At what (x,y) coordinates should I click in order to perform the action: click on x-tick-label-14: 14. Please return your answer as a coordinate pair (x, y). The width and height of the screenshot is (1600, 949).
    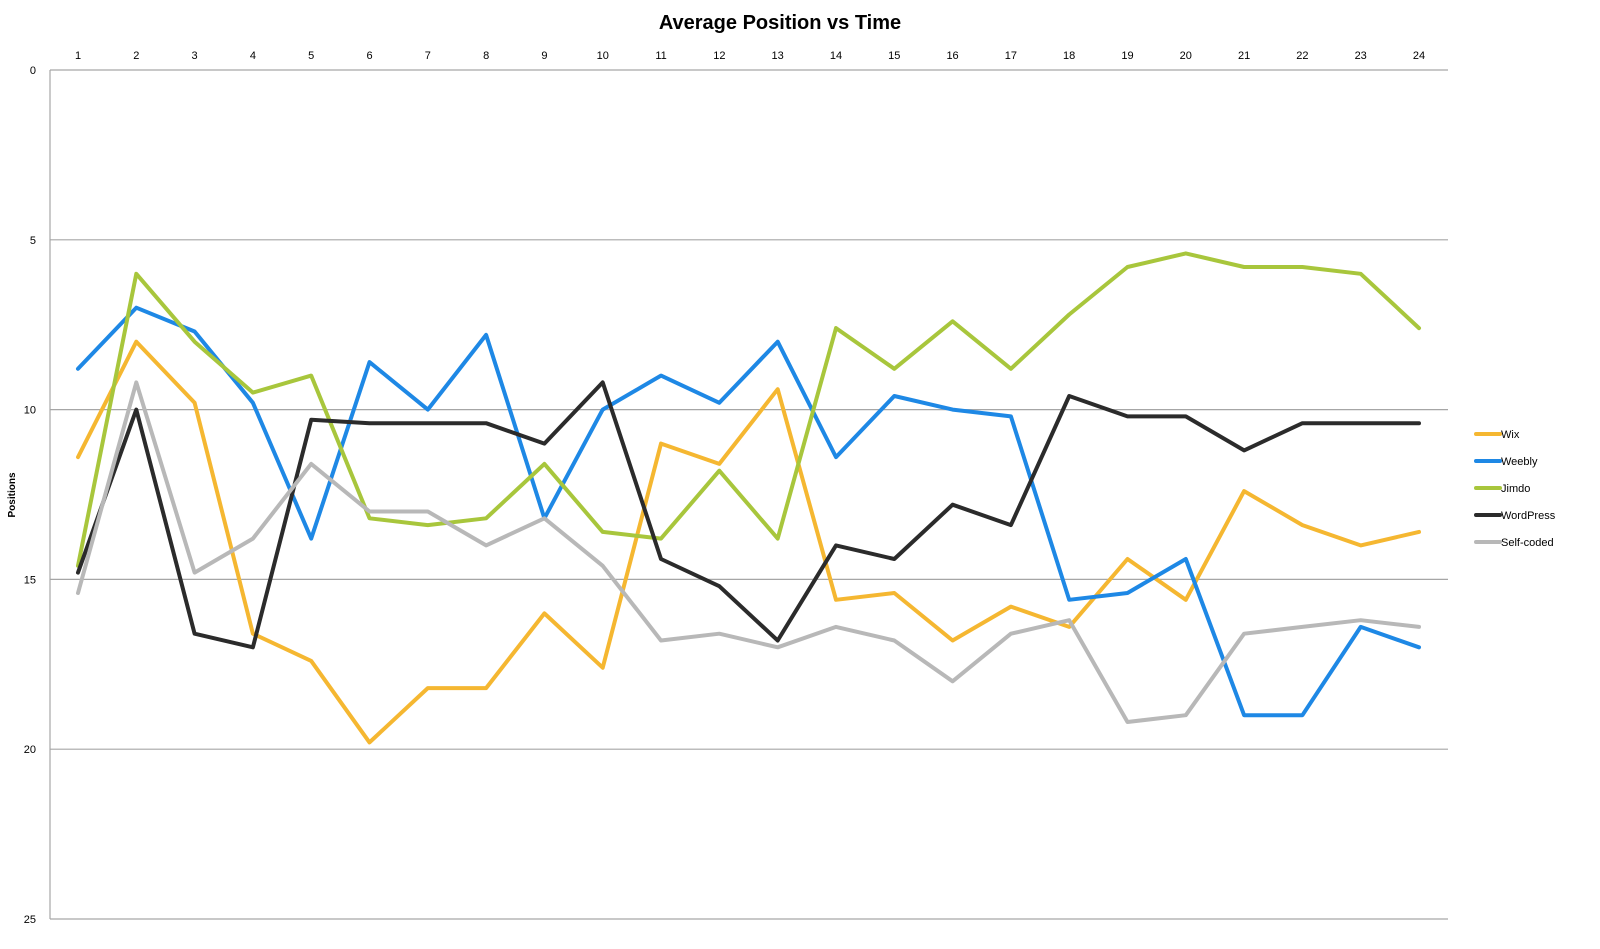
    Looking at the image, I should click on (836, 56).